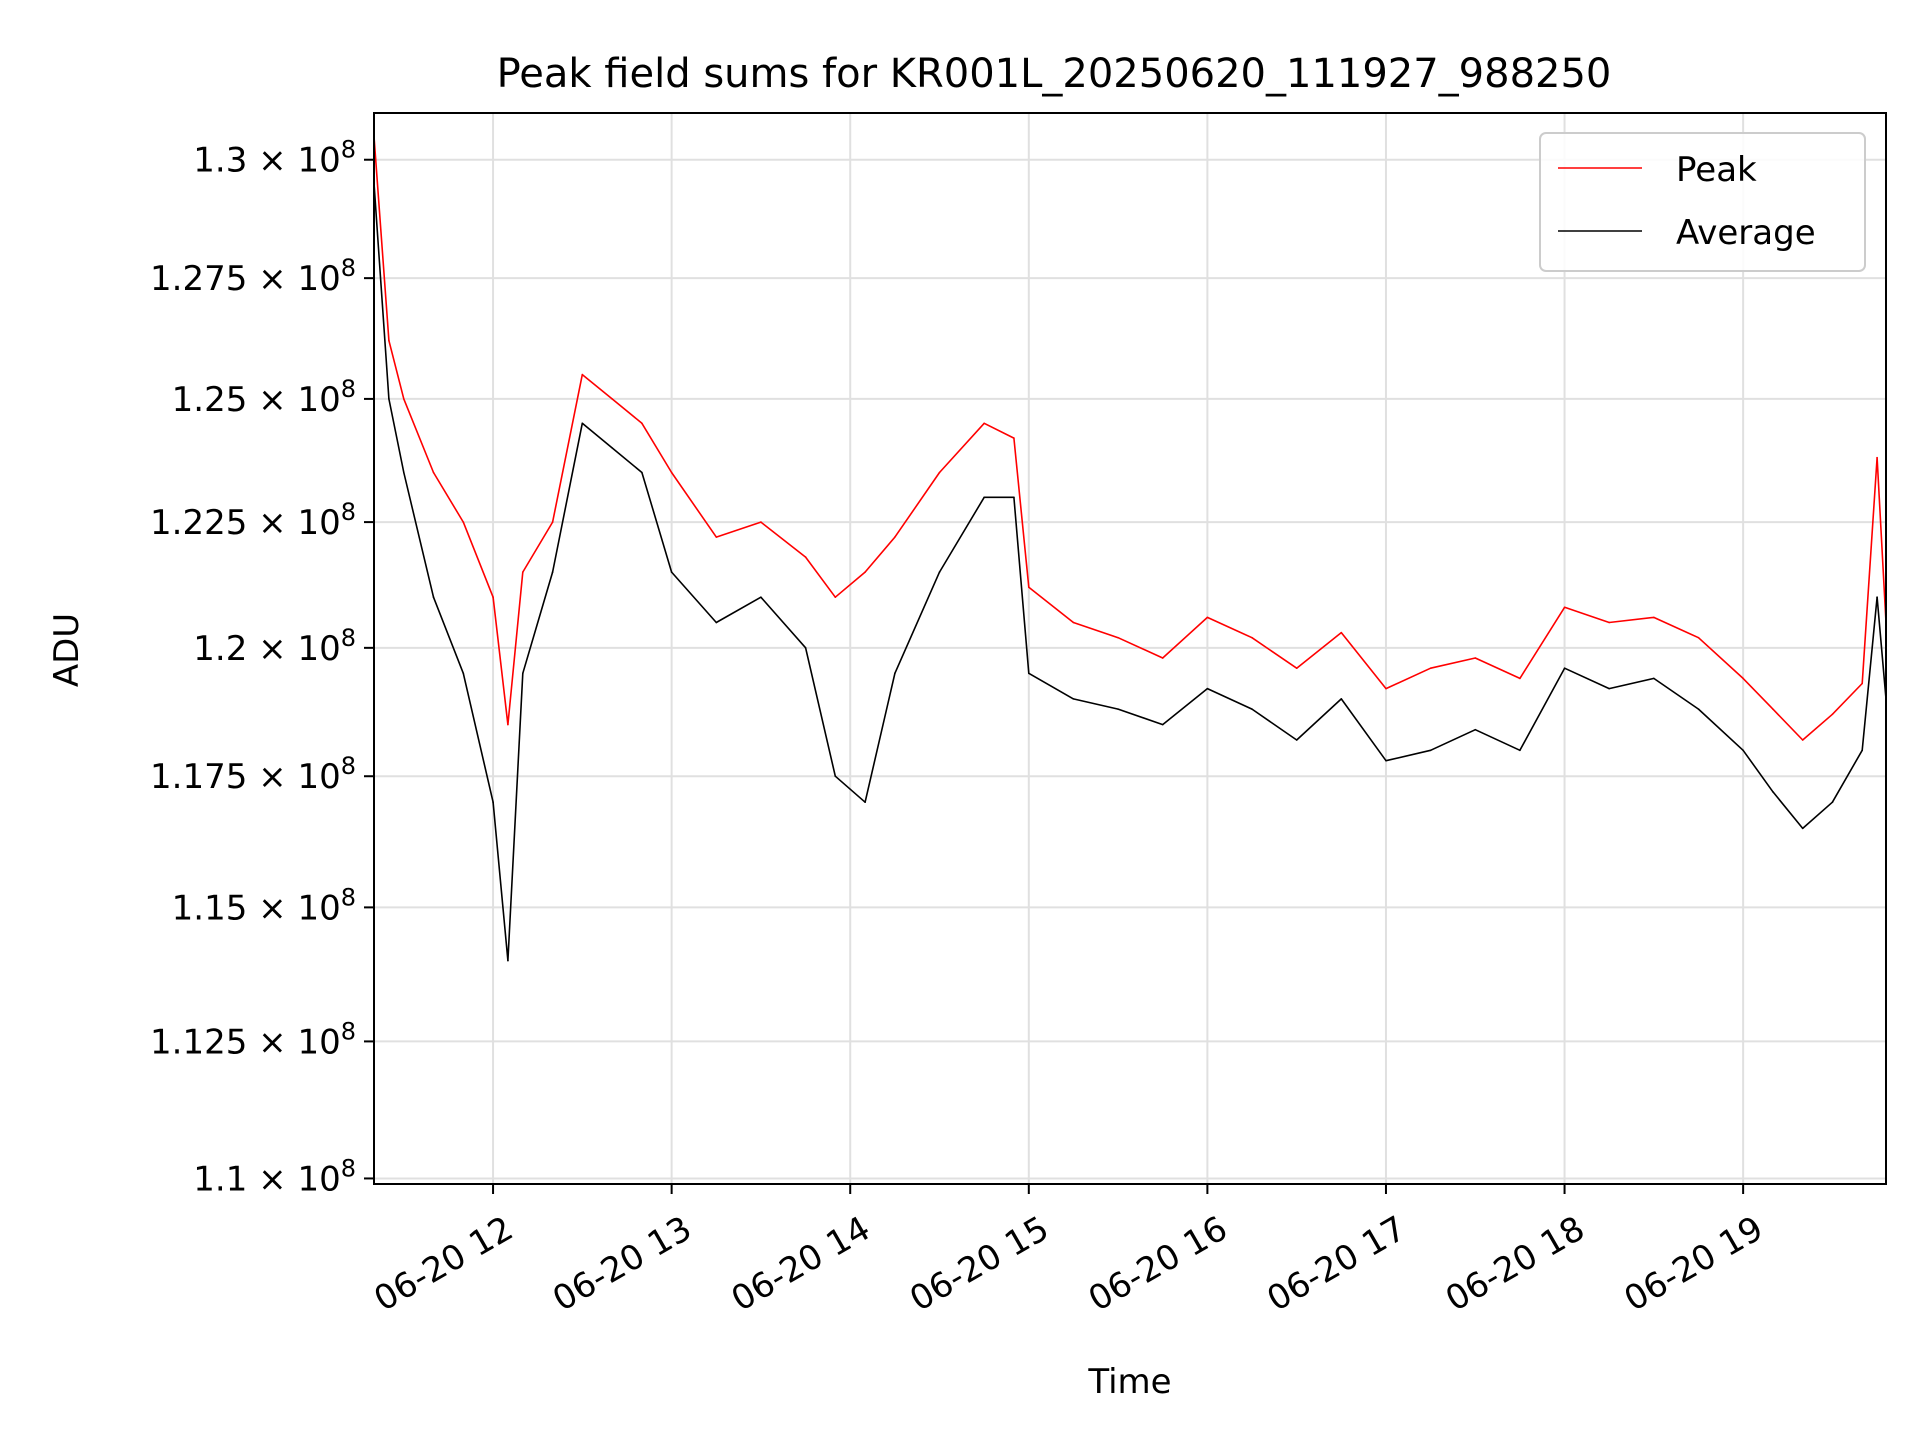 The height and width of the screenshot is (1440, 1920). What do you see at coordinates (1129, 1382) in the screenshot?
I see `x-axis-label: Time` at bounding box center [1129, 1382].